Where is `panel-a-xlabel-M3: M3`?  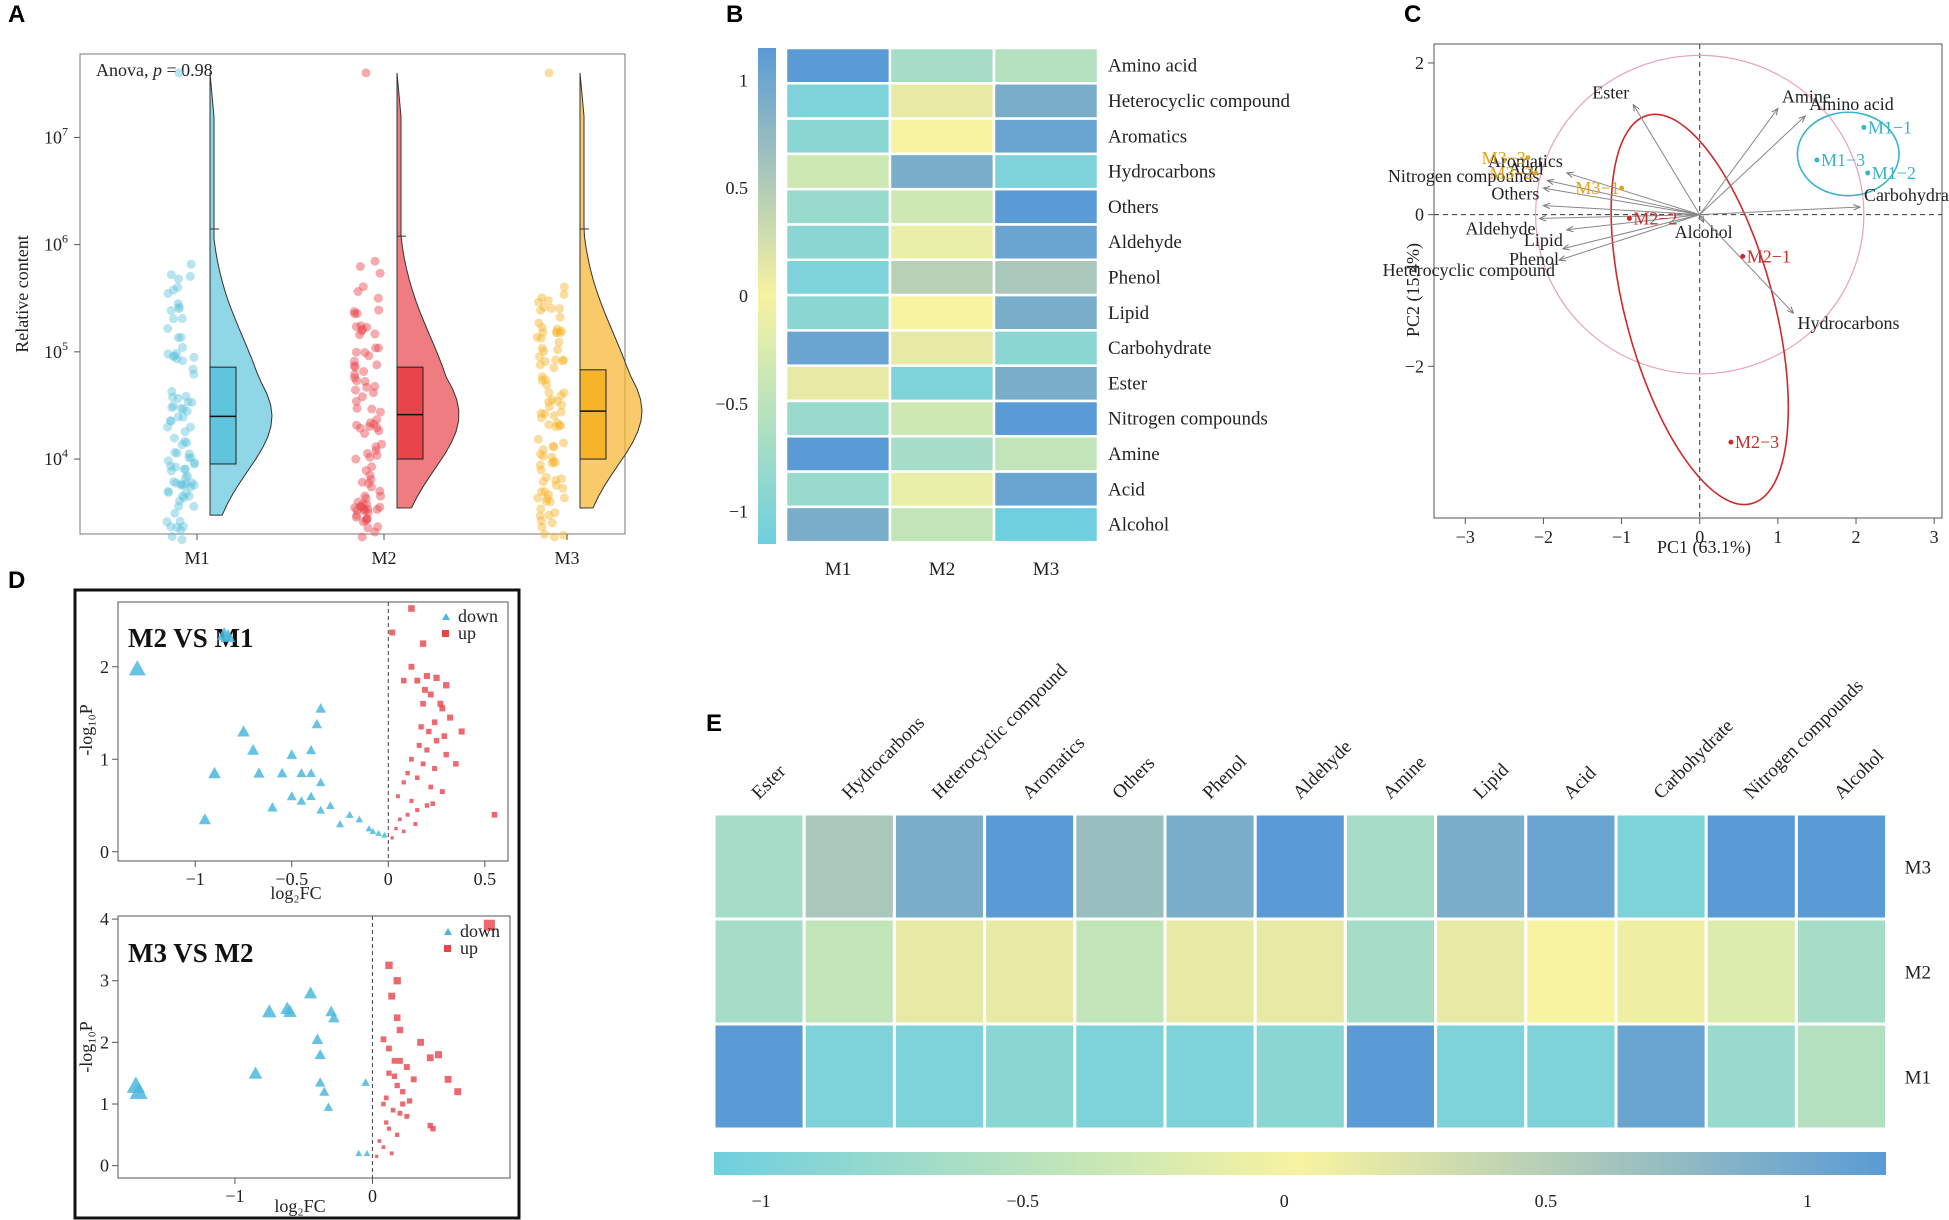
panel-a-xlabel-M3: M3 is located at coordinates (566, 558).